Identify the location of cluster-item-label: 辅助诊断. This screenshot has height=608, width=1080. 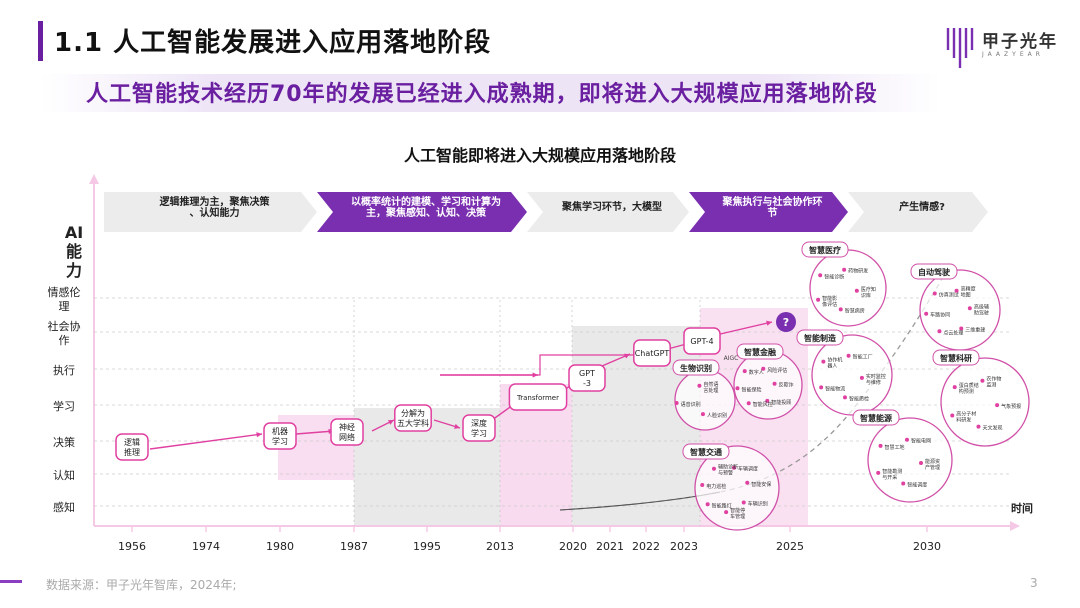
(728, 467).